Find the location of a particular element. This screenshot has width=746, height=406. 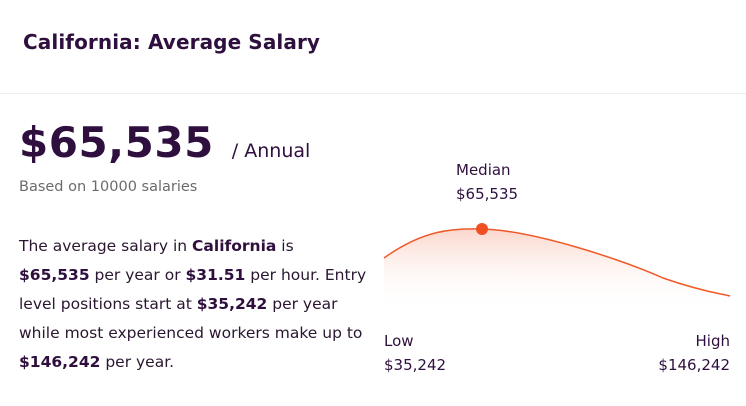

median-marker is located at coordinates (482, 229).